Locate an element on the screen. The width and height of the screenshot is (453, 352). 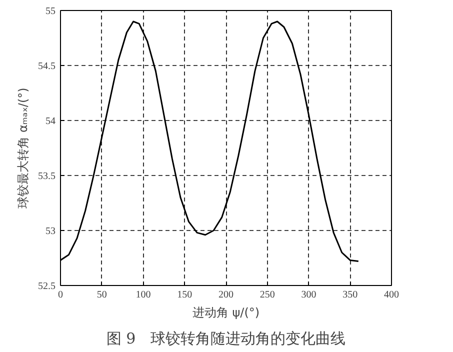
y-tick-label: 54 is located at coordinates (51, 121).